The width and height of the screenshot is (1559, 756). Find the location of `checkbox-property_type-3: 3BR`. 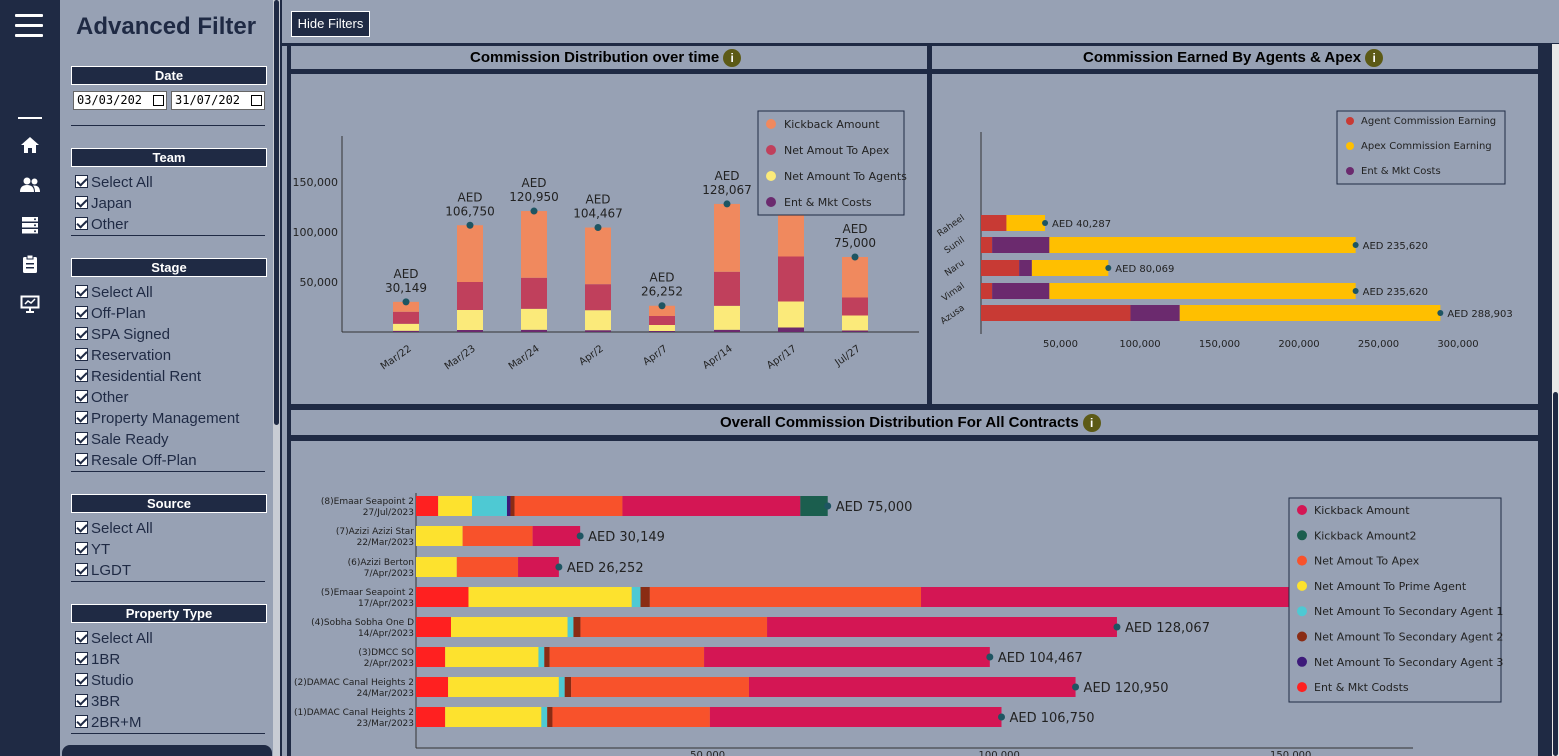

checkbox-property_type-3: 3BR is located at coordinates (97, 702).